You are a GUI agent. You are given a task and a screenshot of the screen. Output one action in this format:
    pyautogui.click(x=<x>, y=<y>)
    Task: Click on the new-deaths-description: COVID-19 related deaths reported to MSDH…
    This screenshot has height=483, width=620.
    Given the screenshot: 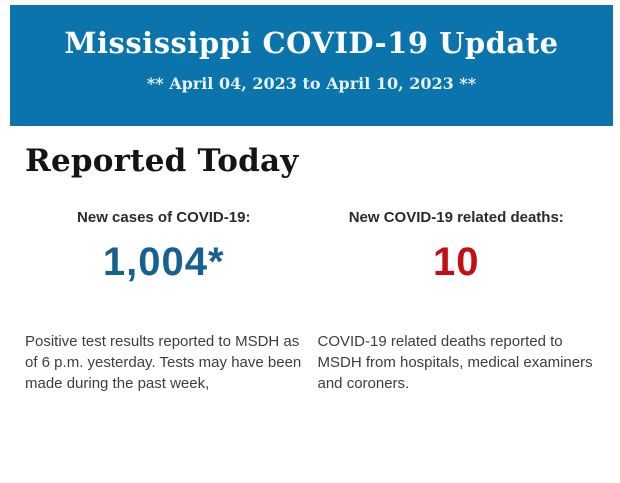 What is the action you would take?
    pyautogui.click(x=455, y=362)
    